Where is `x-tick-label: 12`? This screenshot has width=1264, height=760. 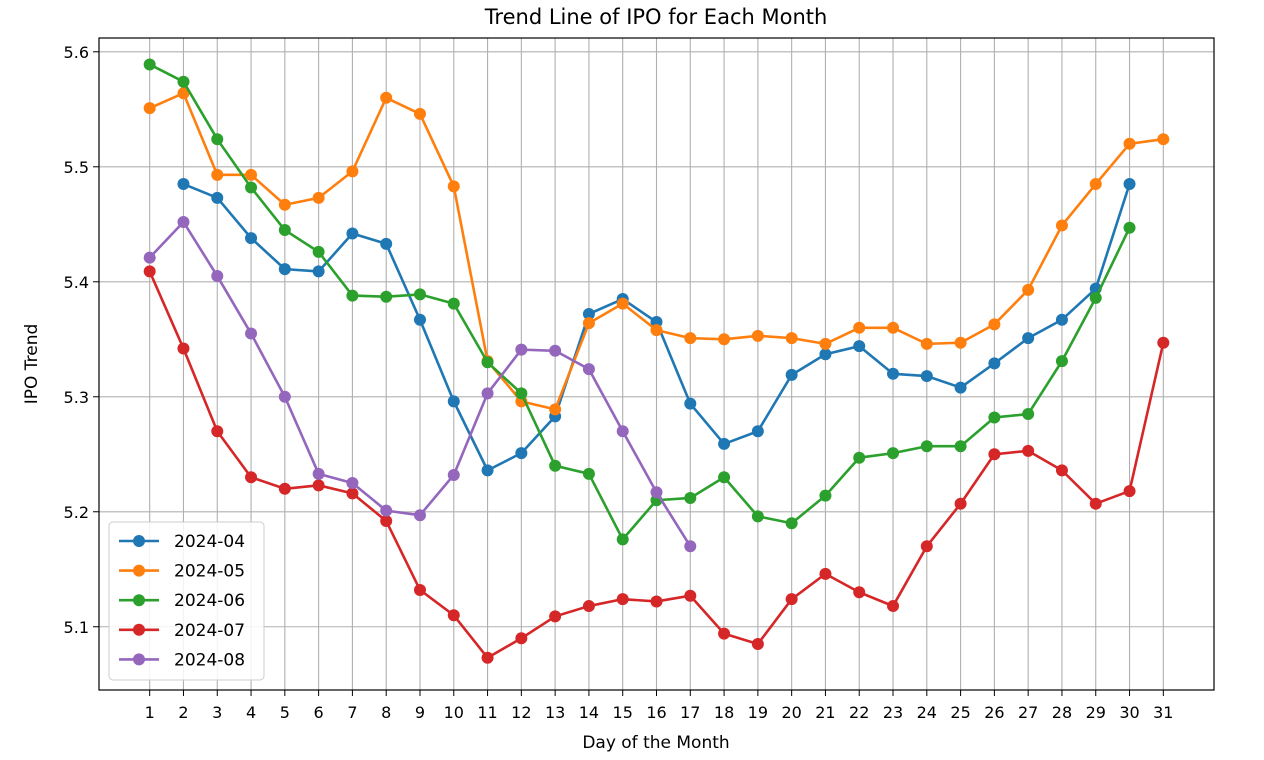 x-tick-label: 12 is located at coordinates (521, 712).